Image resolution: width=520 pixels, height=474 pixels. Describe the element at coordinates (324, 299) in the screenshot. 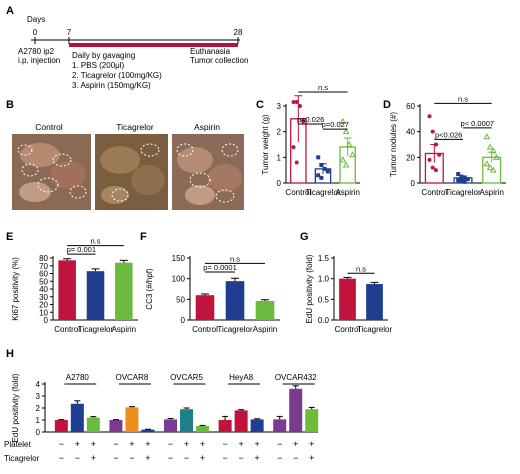

I see `y-tick-label: 0.5` at that location.